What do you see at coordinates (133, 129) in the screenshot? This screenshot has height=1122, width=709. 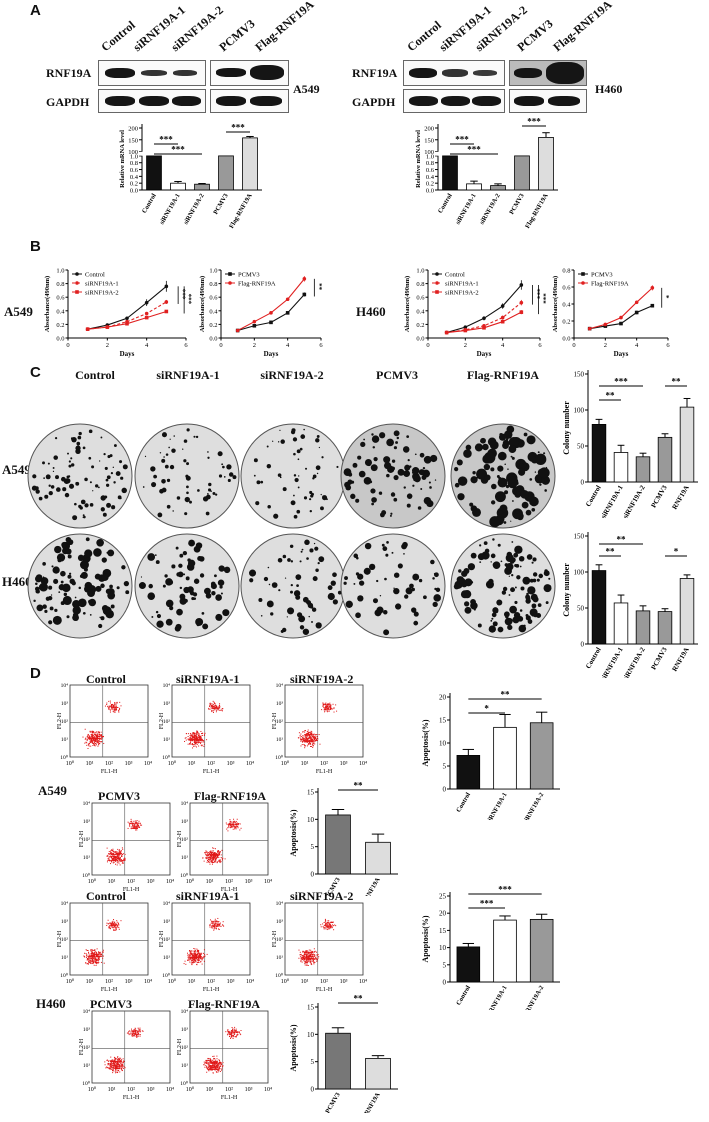 I see `y-tick-label: 200` at bounding box center [133, 129].